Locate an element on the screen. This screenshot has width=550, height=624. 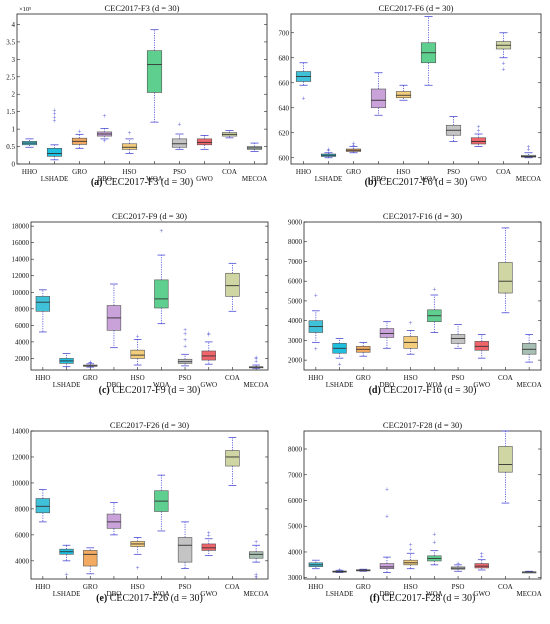
y-tick-label: 5000 is located at coordinates (295, 527).